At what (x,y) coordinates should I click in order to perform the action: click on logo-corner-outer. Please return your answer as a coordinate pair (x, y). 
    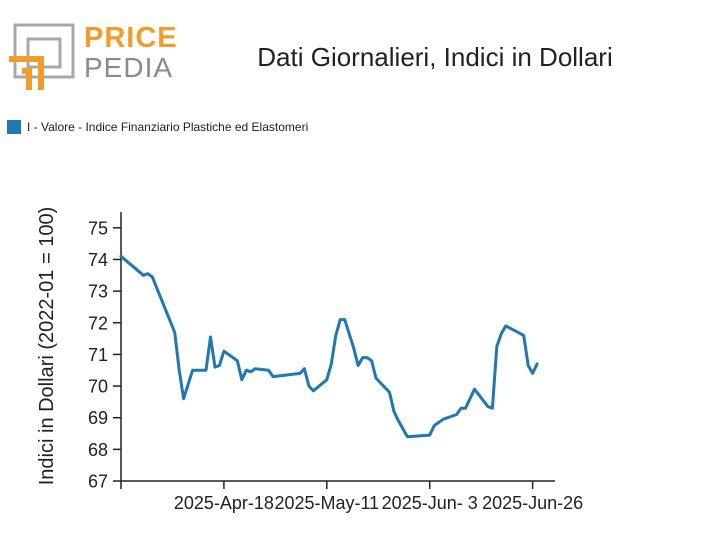
    Looking at the image, I should click on (26, 73).